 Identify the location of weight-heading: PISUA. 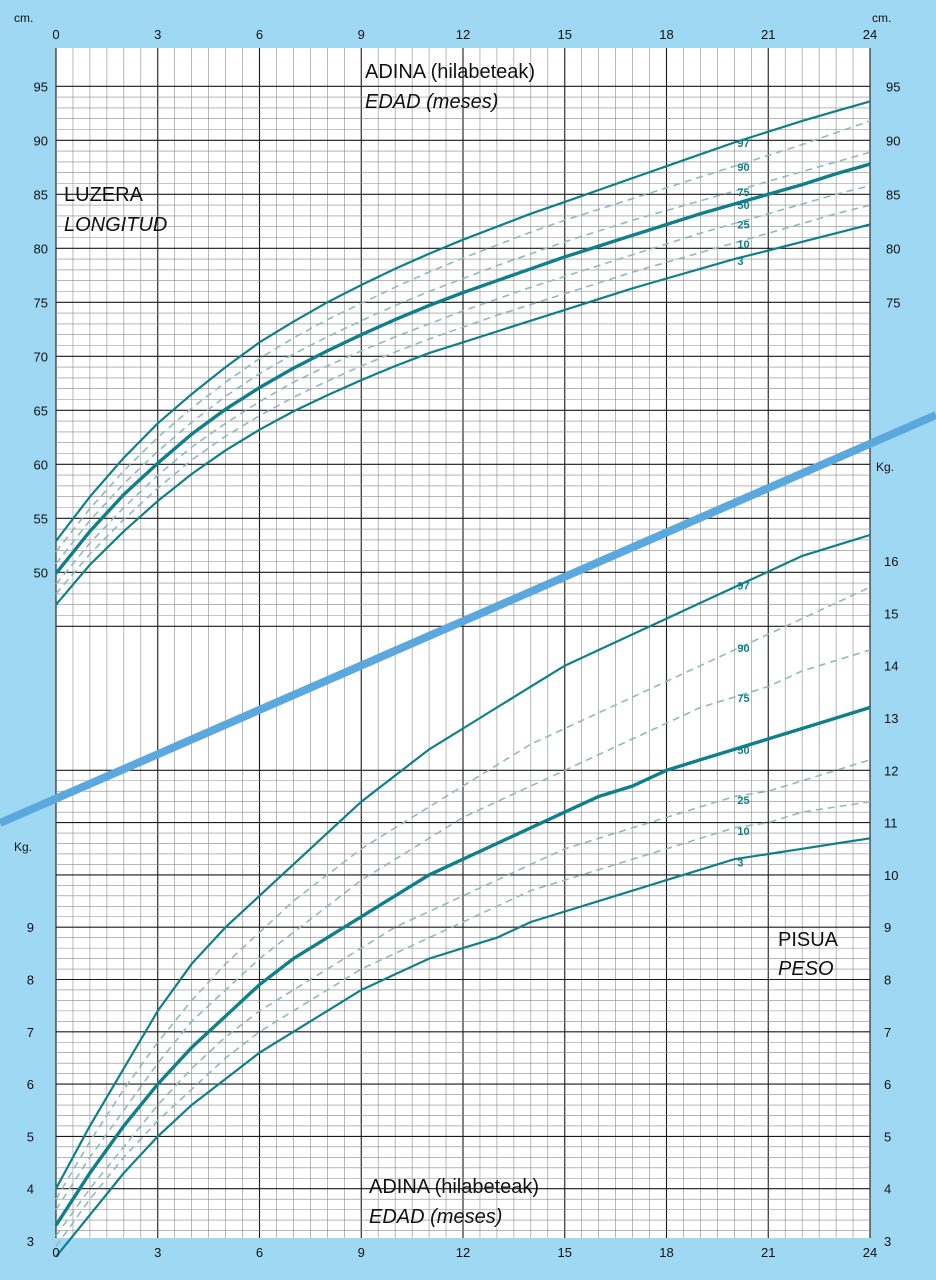
(808, 940).